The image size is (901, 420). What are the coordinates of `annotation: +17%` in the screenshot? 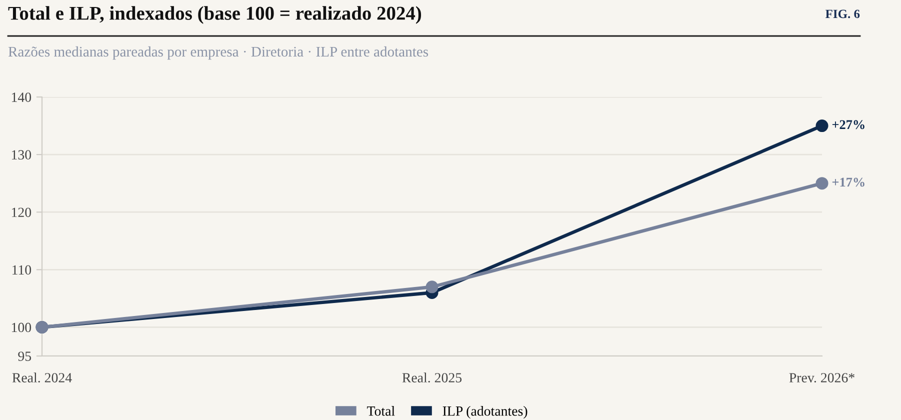 It's located at (848, 182).